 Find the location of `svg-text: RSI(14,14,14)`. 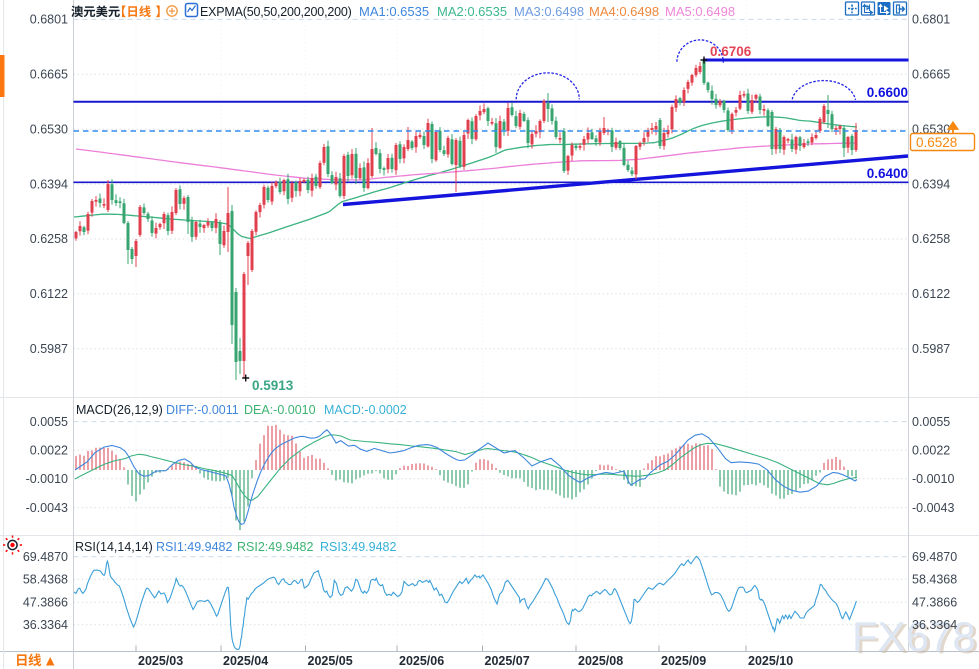

svg-text: RSI(14,14,14) is located at coordinates (114, 547).